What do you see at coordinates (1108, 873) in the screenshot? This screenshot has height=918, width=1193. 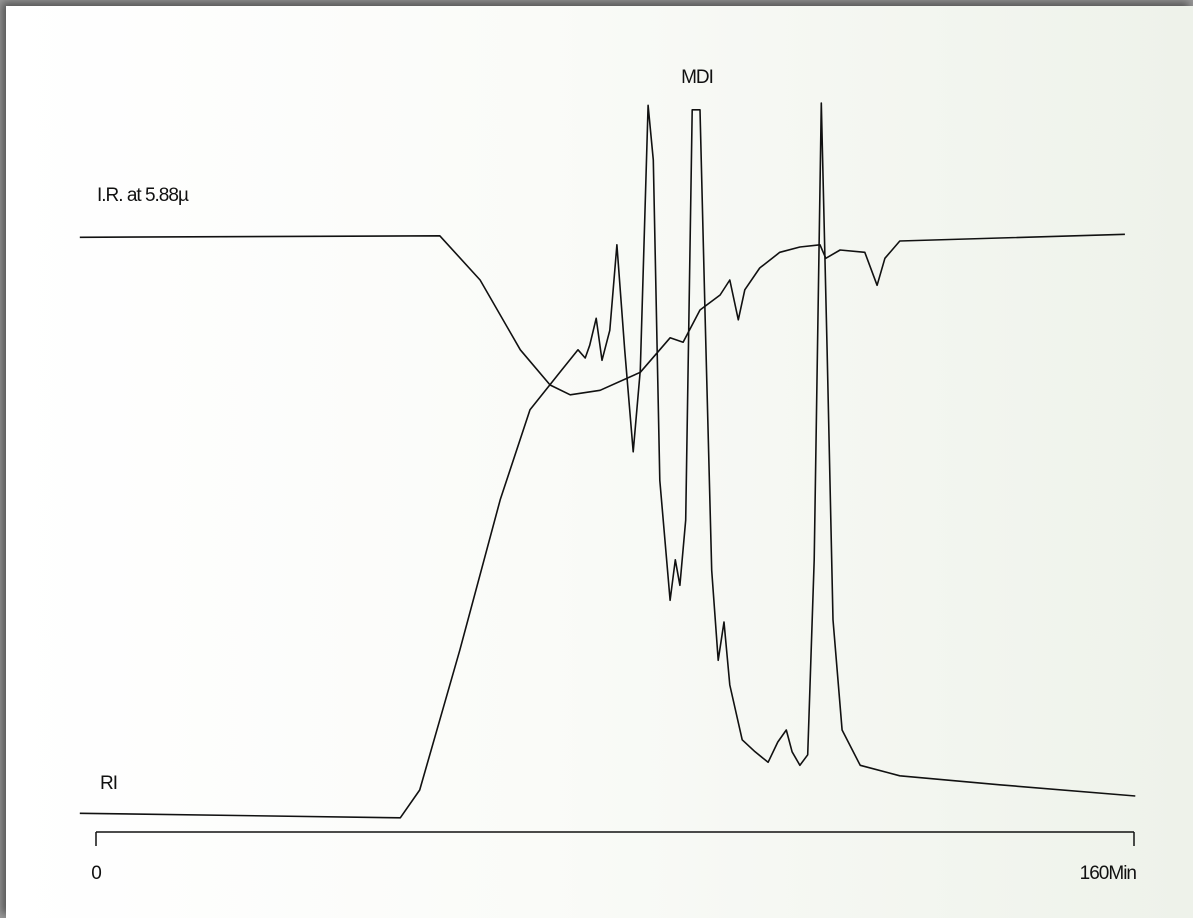 I see `x-tick-label: 160Min` at bounding box center [1108, 873].